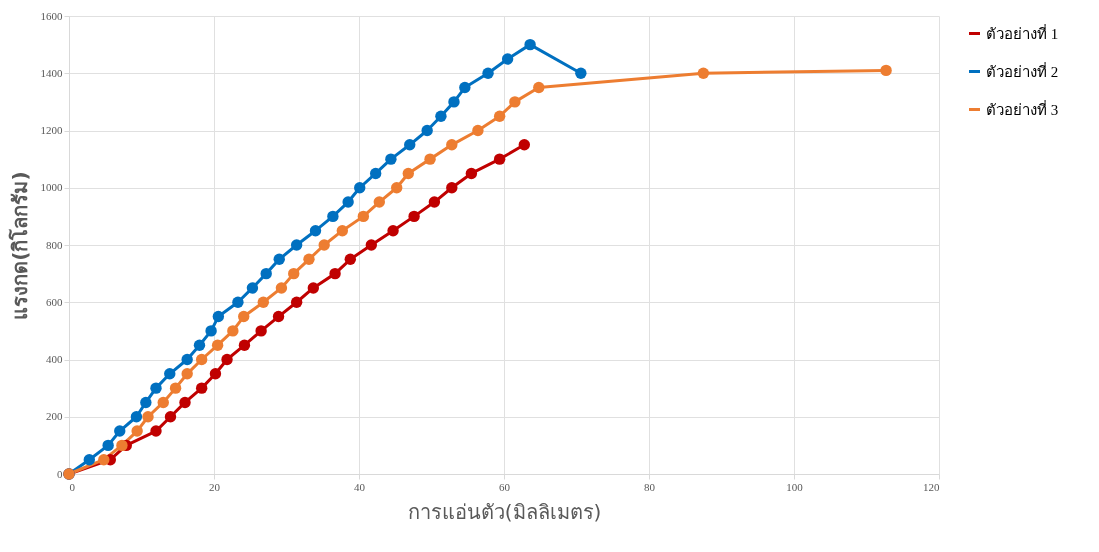 Image resolution: width=1099 pixels, height=552 pixels. What do you see at coordinates (54, 244) in the screenshot?
I see `y-tick-label: 800` at bounding box center [54, 244].